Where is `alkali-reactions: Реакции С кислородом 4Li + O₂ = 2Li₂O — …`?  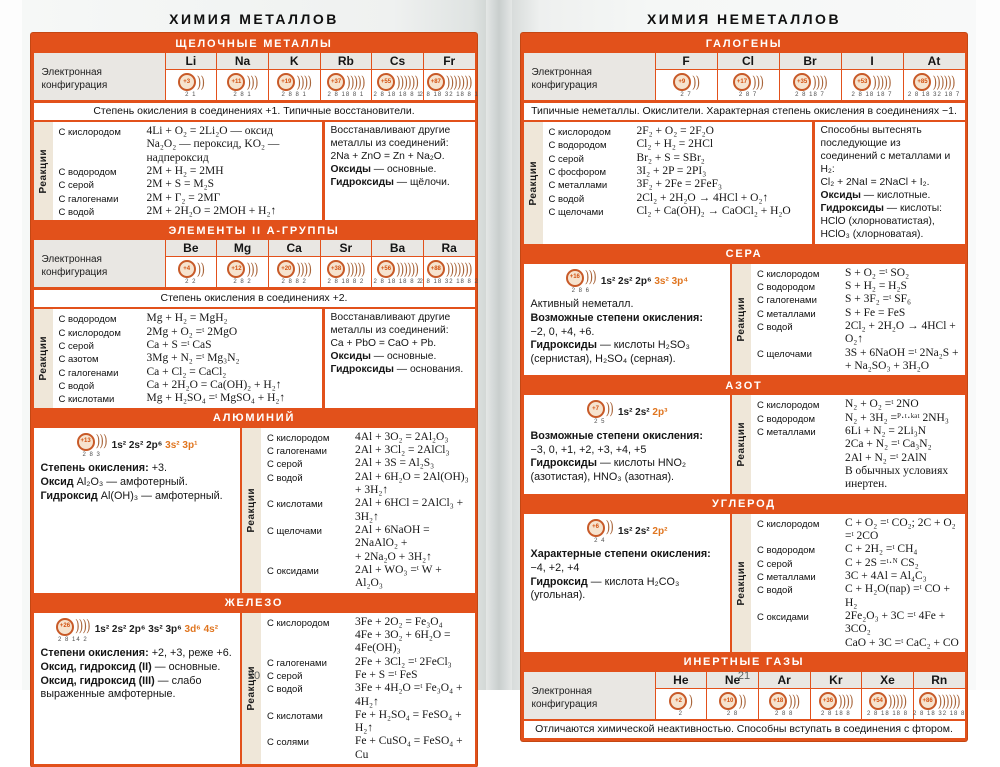
alkali-reactions: Реакции С кислородом 4Li + O₂ = 2Li₂O — … is located at coordinates (177, 171).